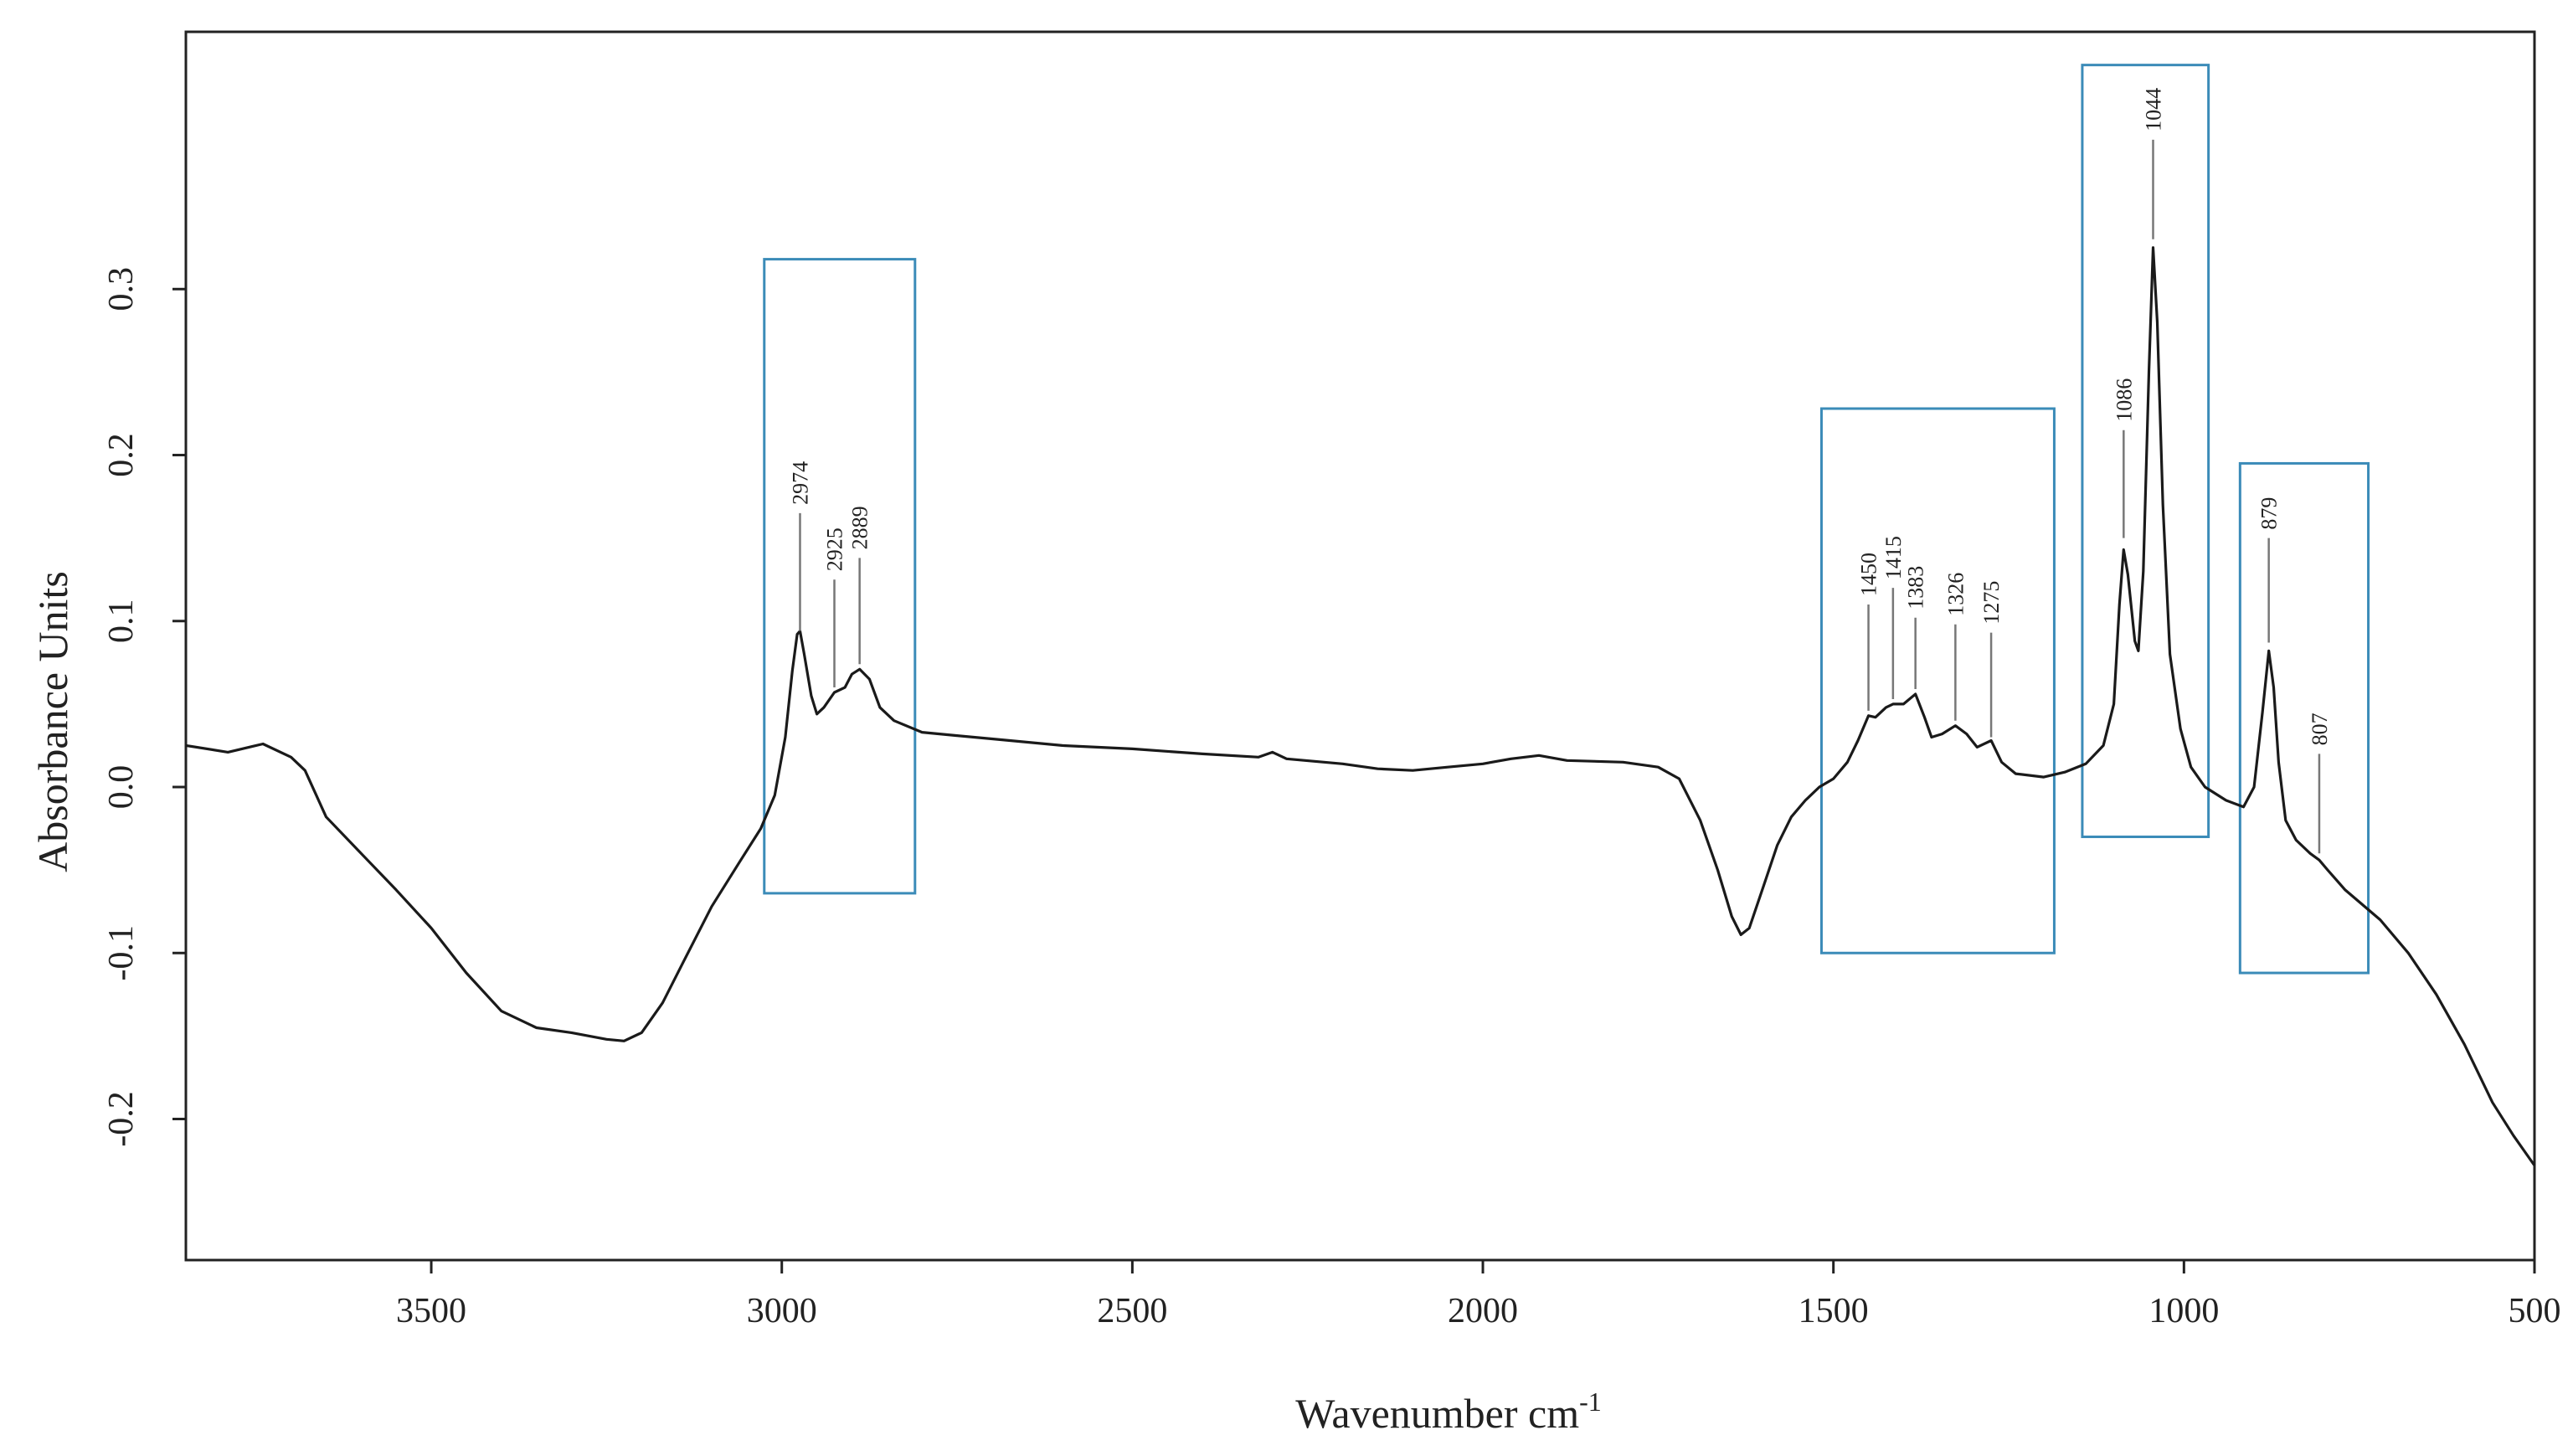 This screenshot has width=2573, height=1456. I want to click on peak-label-1383: 1383, so click(1916, 588).